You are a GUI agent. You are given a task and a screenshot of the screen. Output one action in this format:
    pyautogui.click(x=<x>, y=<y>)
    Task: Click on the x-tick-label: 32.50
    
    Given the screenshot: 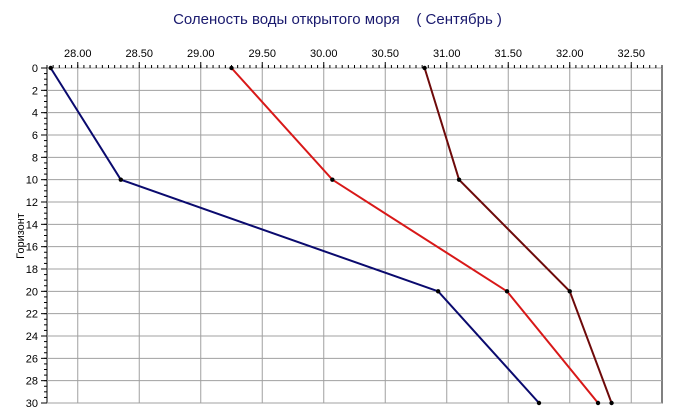 What is the action you would take?
    pyautogui.click(x=631, y=54)
    